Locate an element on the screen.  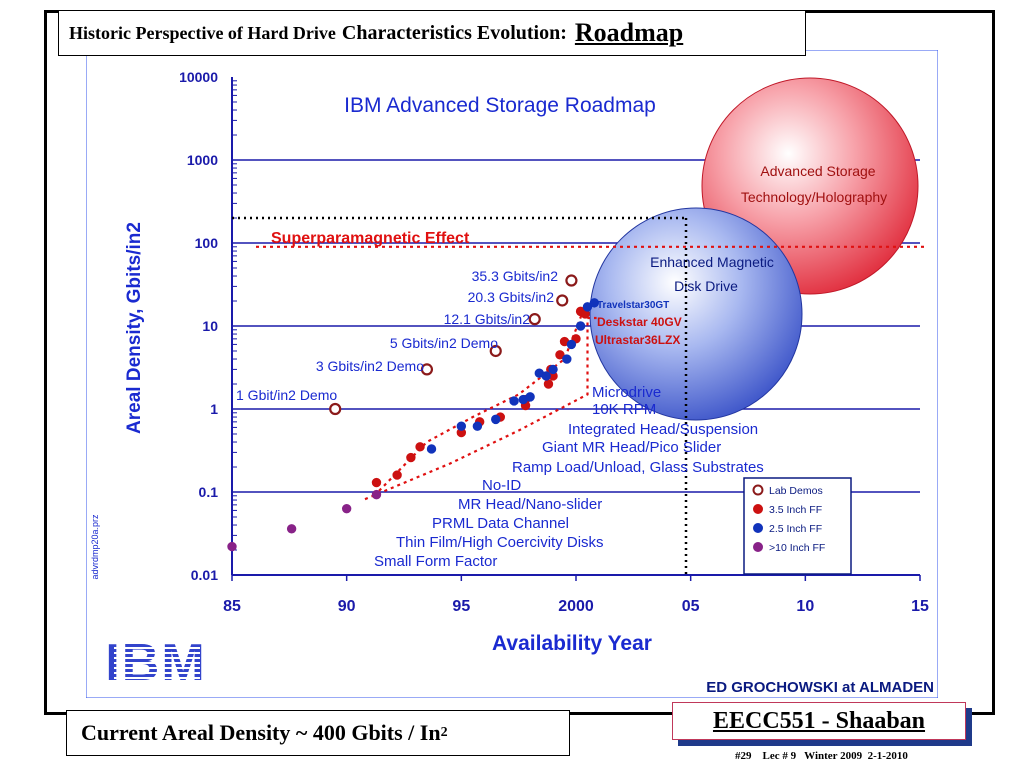
legend-label: 2.5 Inch FF is located at coordinates (795, 529).